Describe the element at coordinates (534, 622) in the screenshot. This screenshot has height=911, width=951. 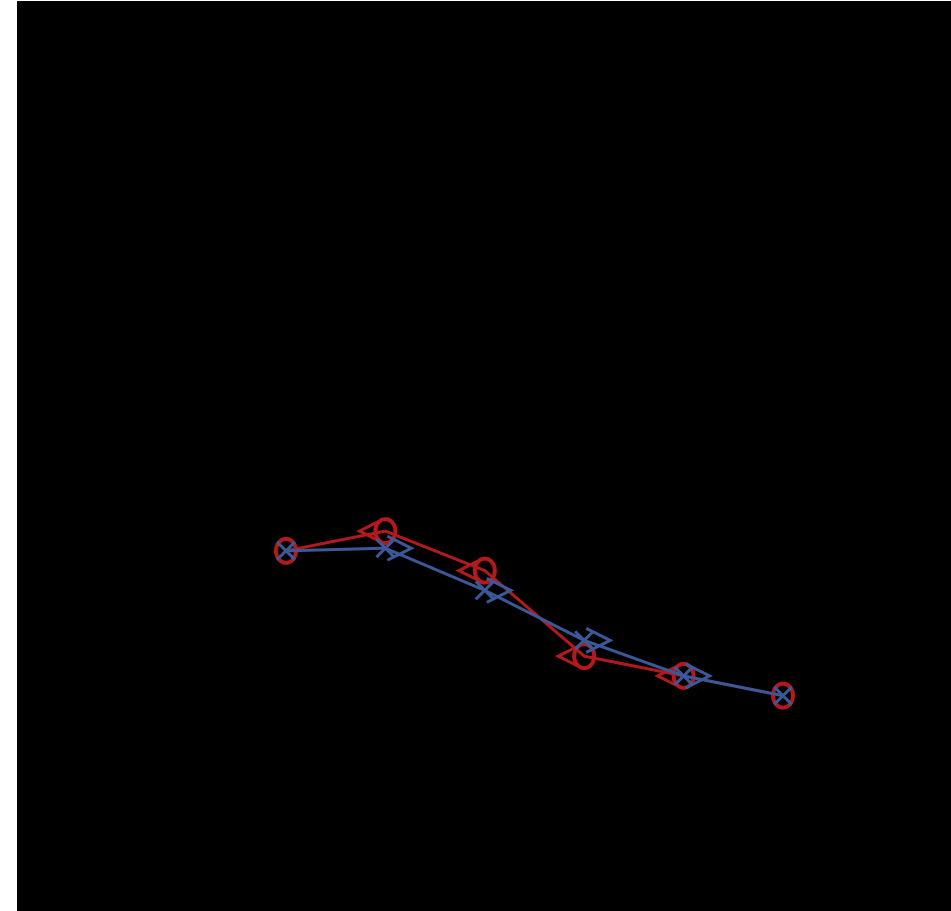
I see `series-2-line` at that location.